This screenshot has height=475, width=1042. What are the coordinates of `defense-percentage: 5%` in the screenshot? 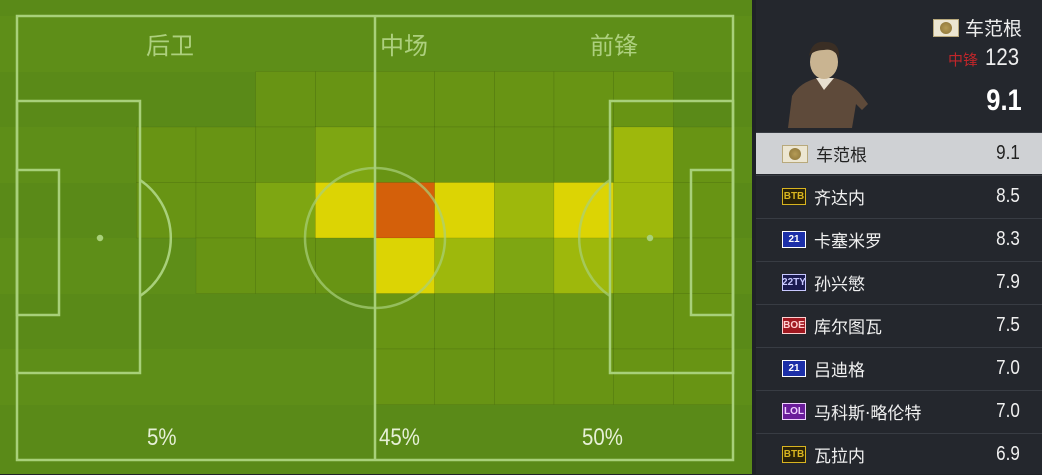 It's located at (162, 437).